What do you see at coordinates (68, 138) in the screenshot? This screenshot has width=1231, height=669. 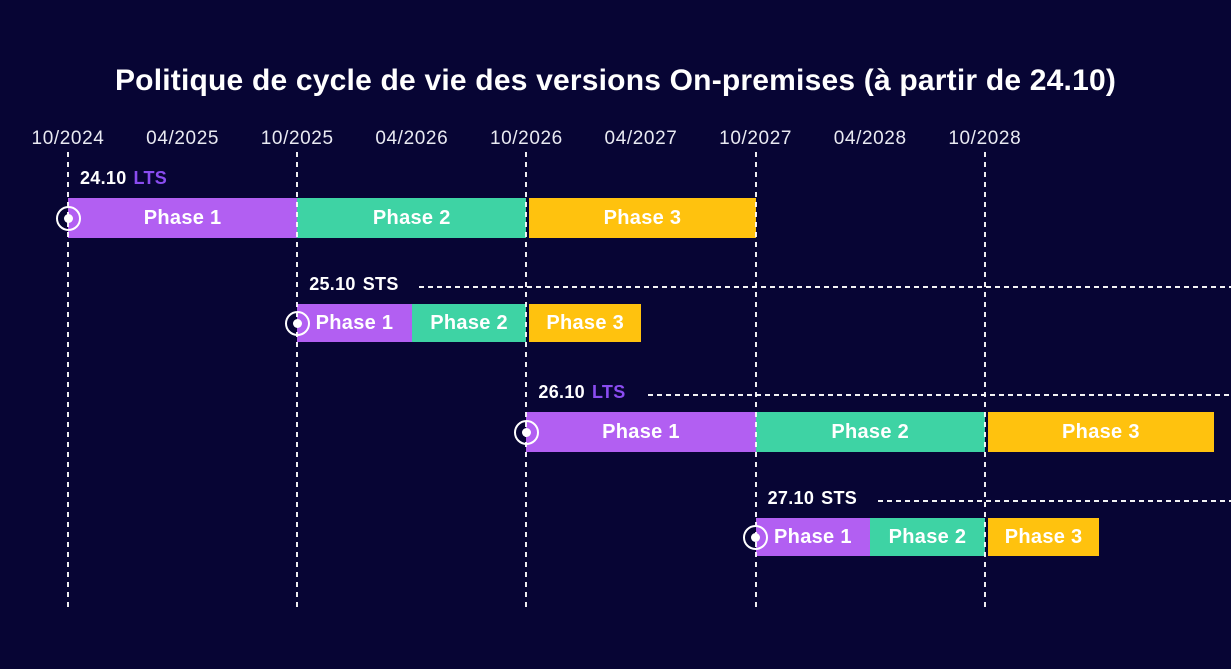 I see `axis-tick-label: 10/2024` at bounding box center [68, 138].